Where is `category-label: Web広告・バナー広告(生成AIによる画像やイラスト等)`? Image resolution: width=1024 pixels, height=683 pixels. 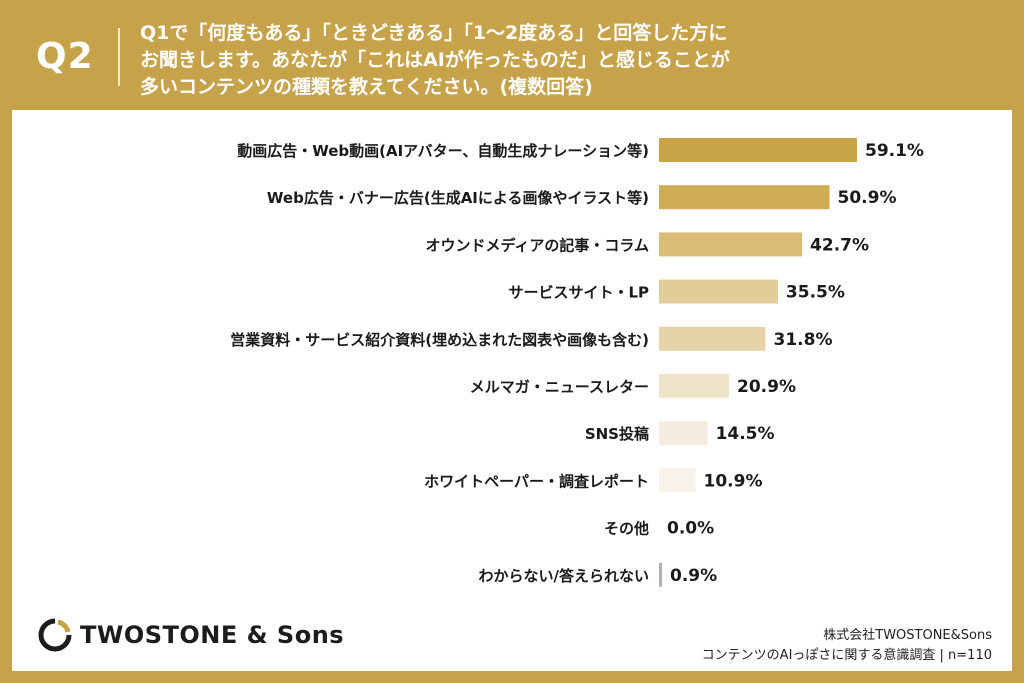 category-label: Web広告・バナー広告(生成AIによる画像やイラスト等) is located at coordinates (458, 198).